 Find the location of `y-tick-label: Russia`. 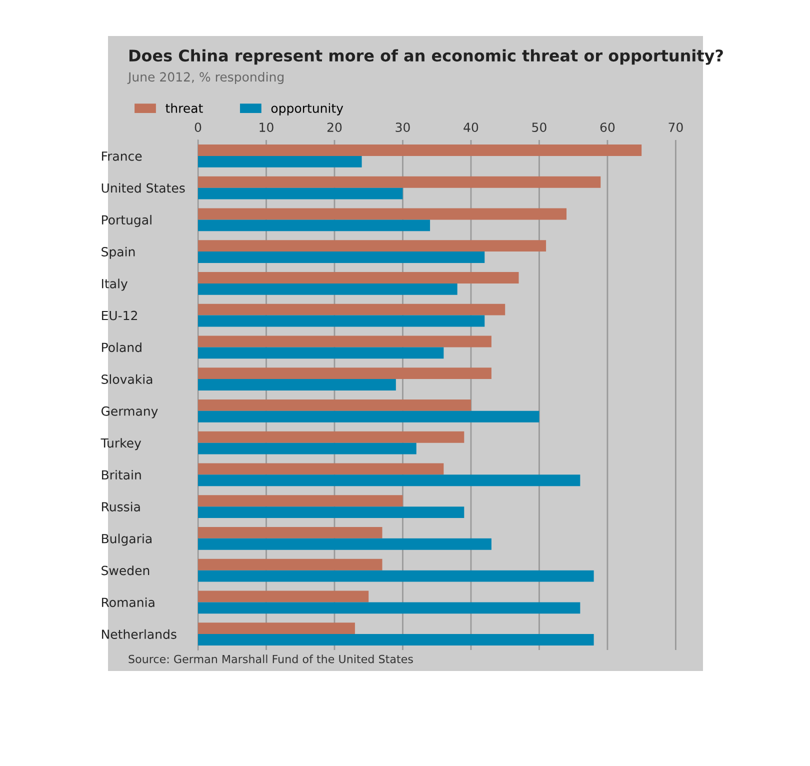

y-tick-label: Russia is located at coordinates (121, 507).